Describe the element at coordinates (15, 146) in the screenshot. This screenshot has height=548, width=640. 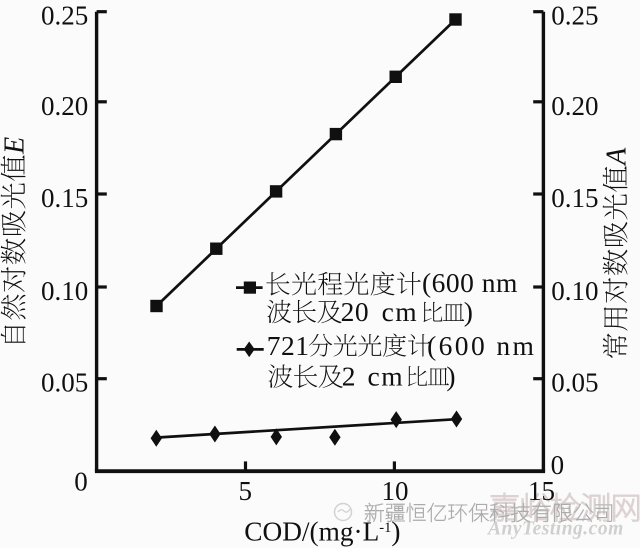
I see `svg-text: E` at that location.